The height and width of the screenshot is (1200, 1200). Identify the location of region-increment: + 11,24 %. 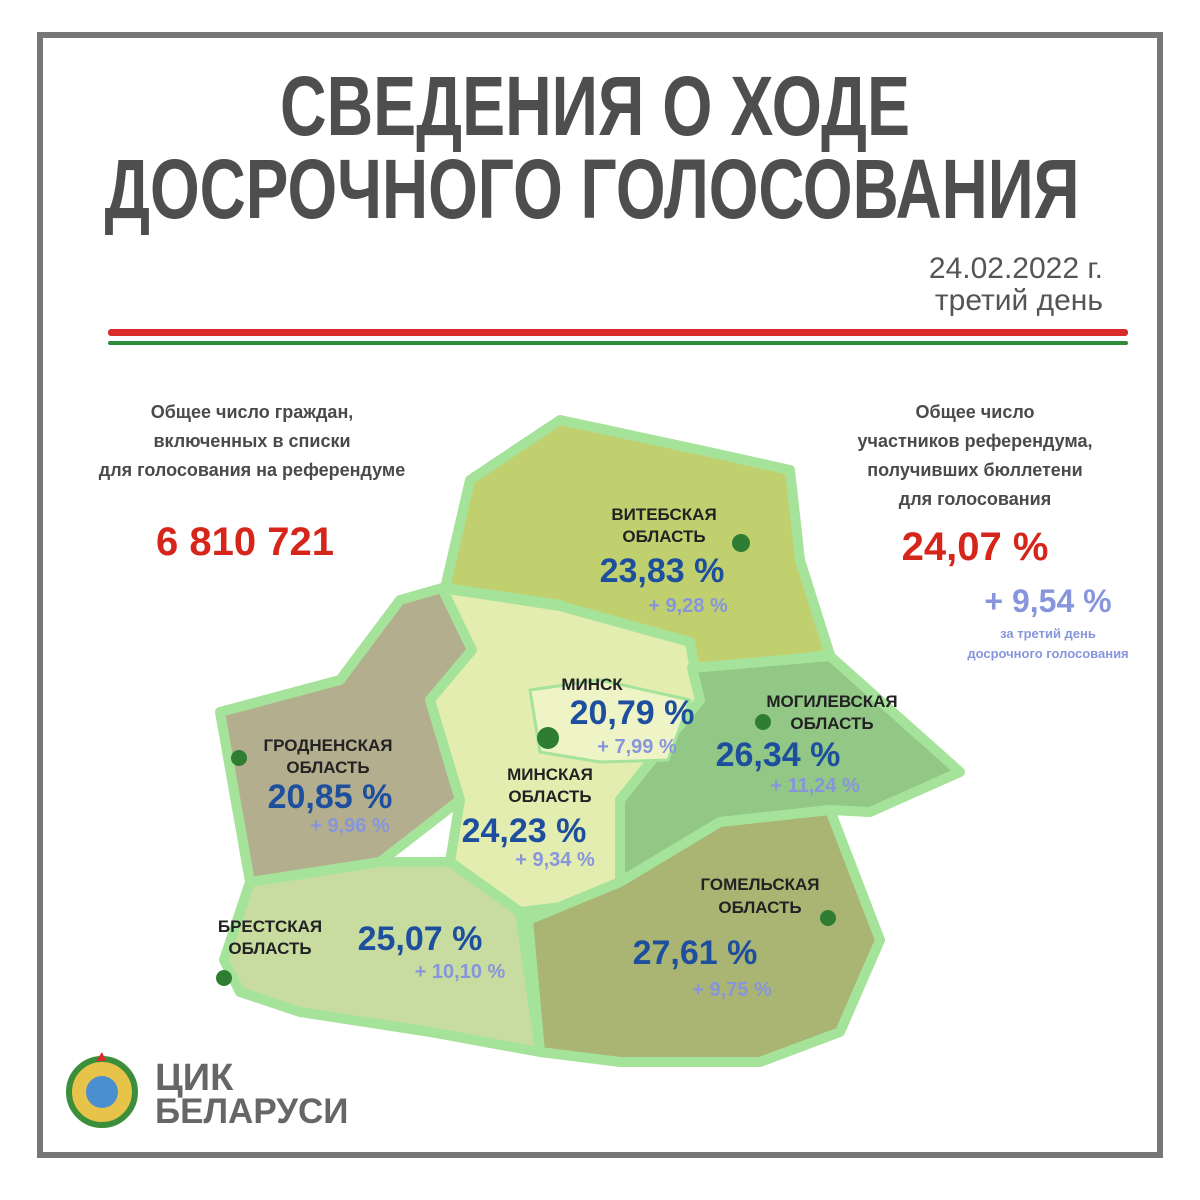
(815, 786).